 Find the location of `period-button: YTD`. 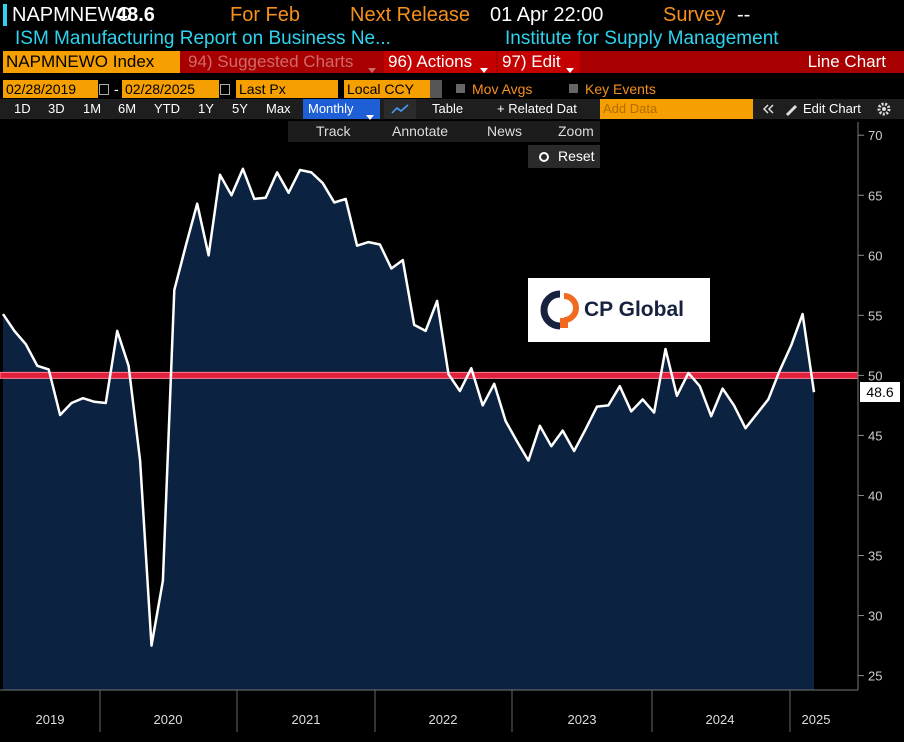

period-button: YTD is located at coordinates (167, 108).